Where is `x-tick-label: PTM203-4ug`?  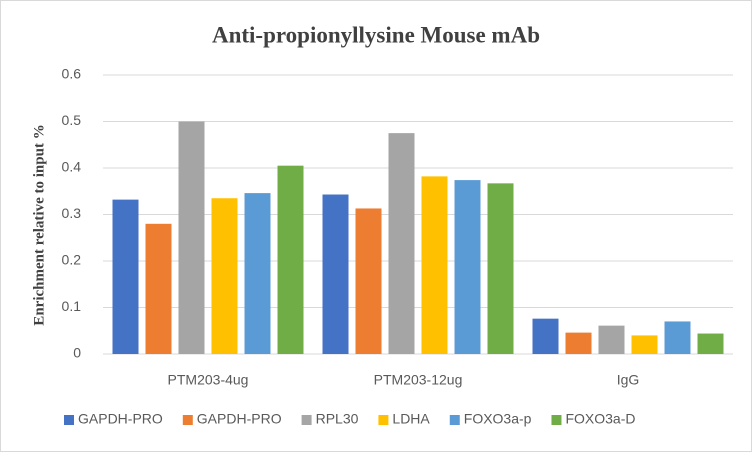 x-tick-label: PTM203-4ug is located at coordinates (208, 380).